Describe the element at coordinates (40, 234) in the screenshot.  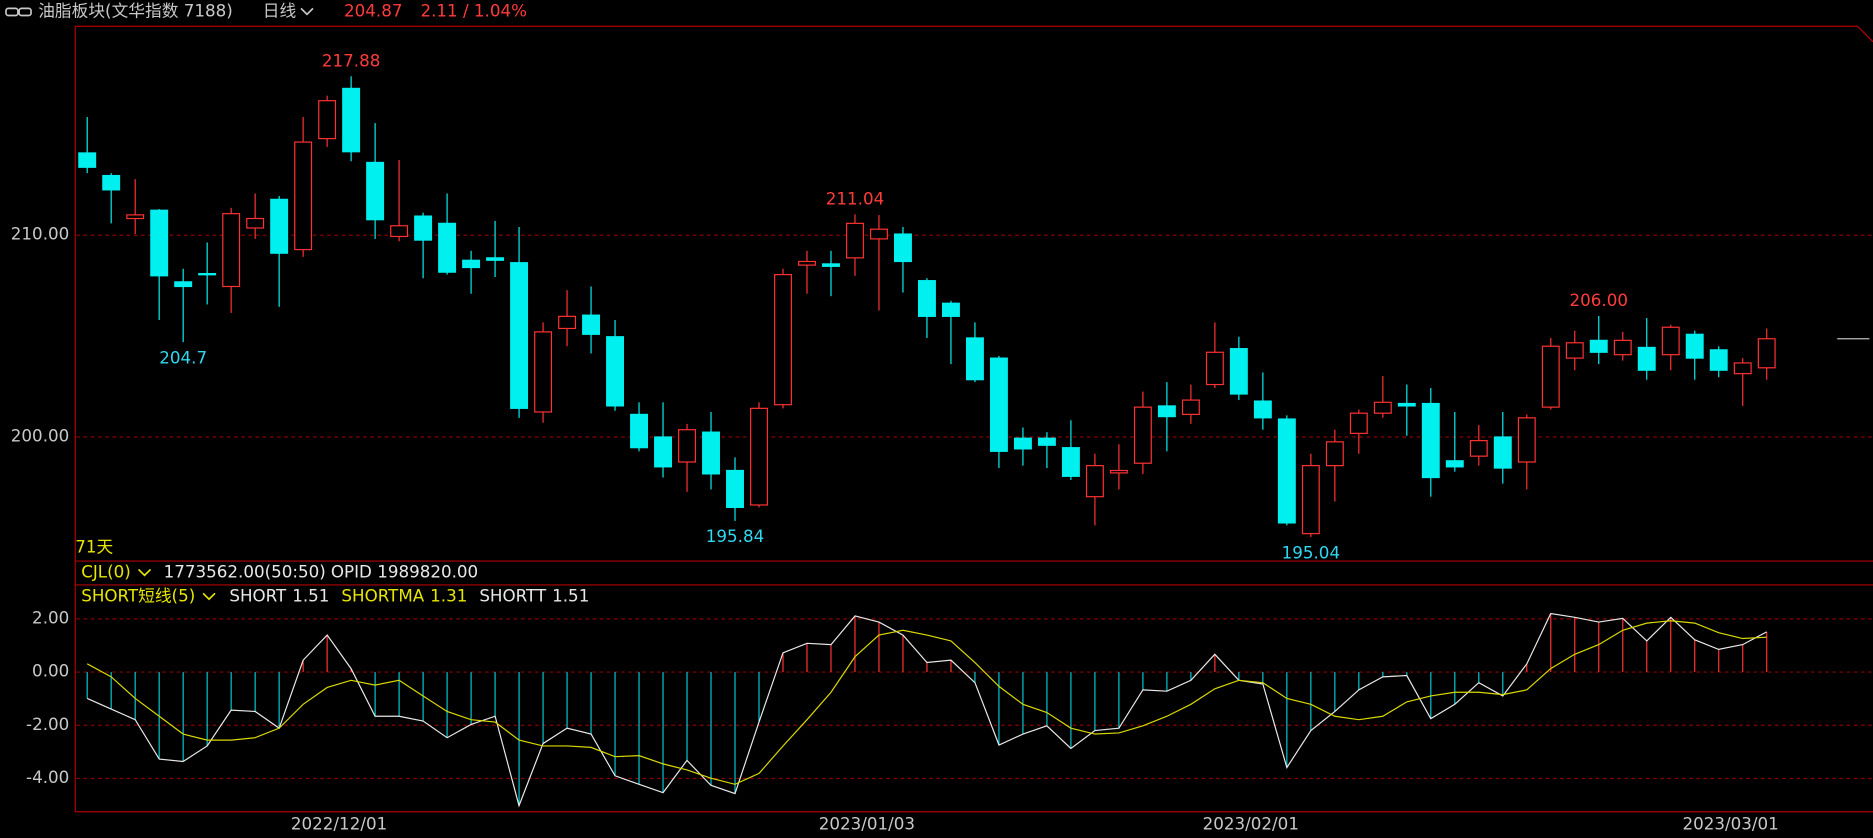
I see `y-tick-label: 210.00` at that location.